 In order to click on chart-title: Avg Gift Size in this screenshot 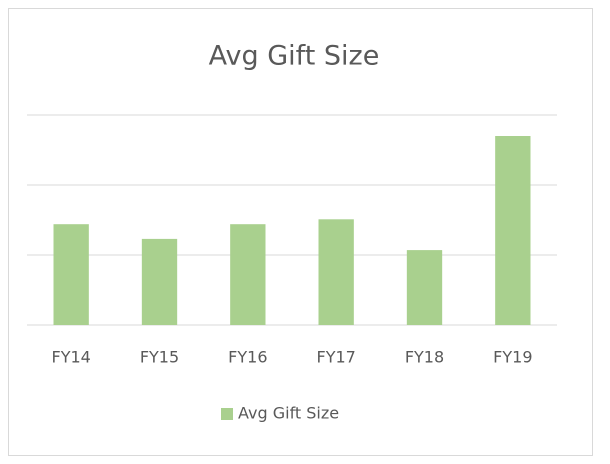, I will do `click(294, 56)`.